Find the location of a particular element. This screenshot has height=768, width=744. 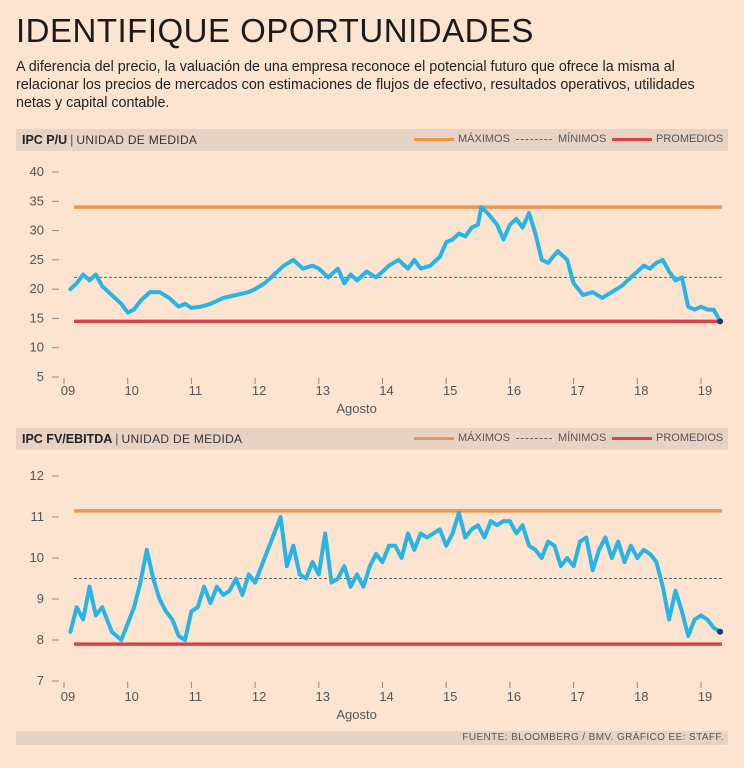

y-tick-label: 9 is located at coordinates (40, 598).